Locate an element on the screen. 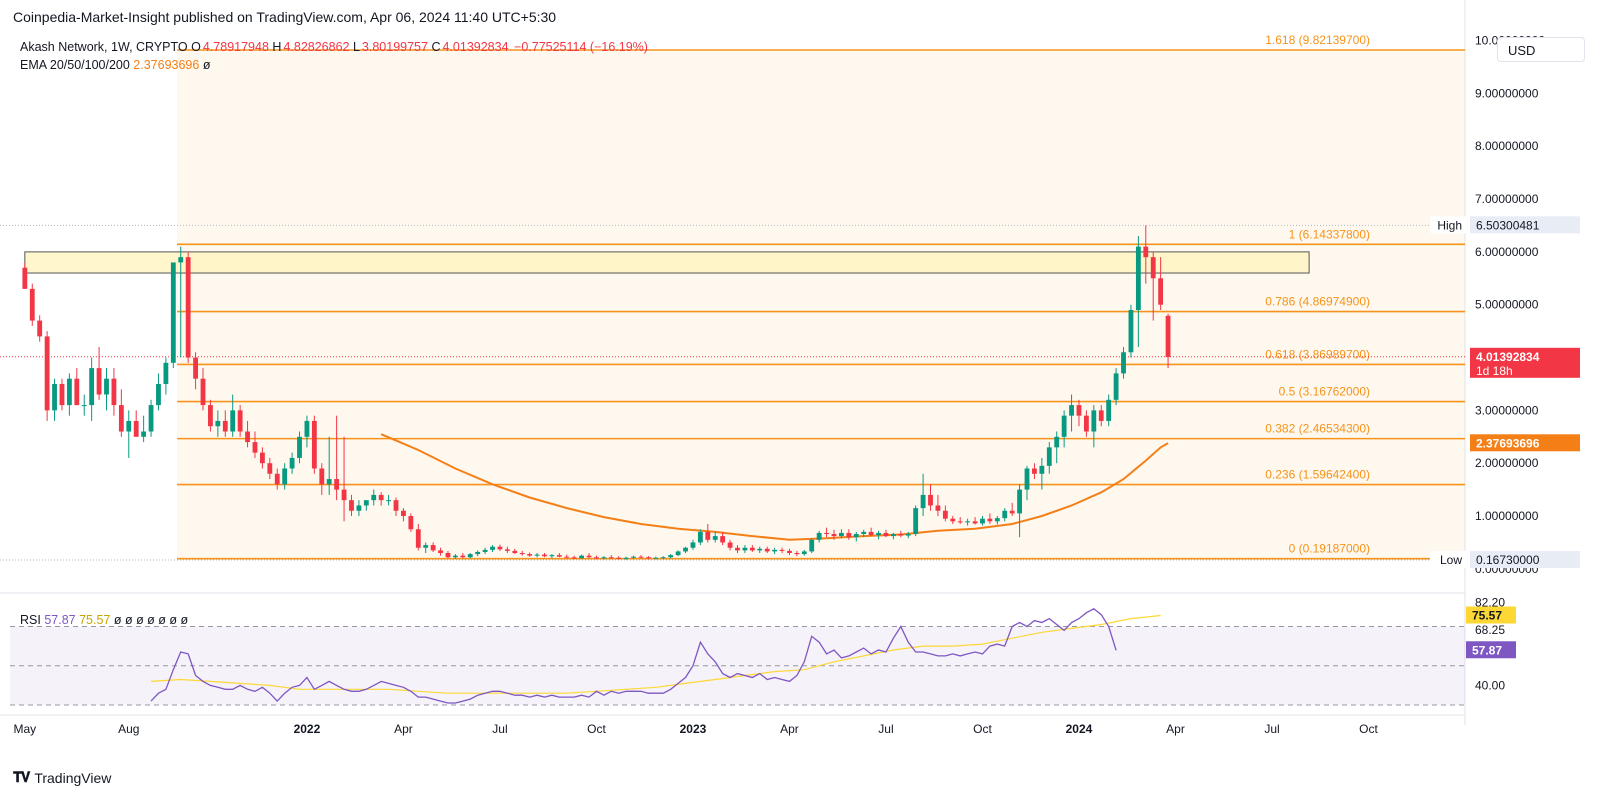 The height and width of the screenshot is (796, 1600). tradingview-logo: 𝐓𝐕 TradingView is located at coordinates (62, 777).